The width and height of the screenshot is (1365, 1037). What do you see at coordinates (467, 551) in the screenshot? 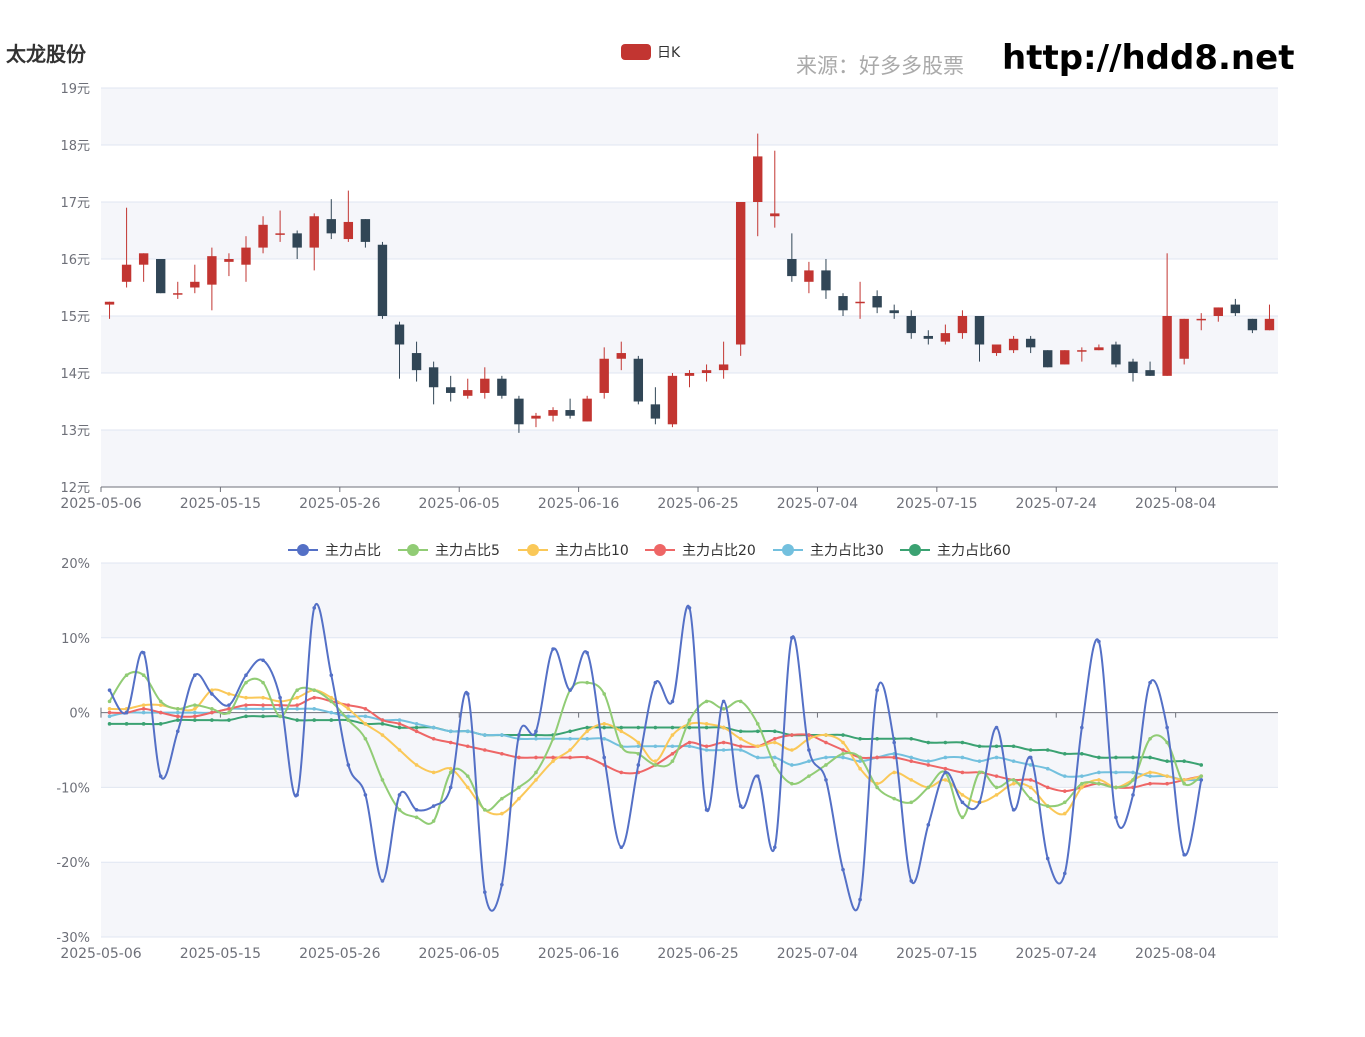
I see `legend-series-label: 主力占比5` at bounding box center [467, 551].